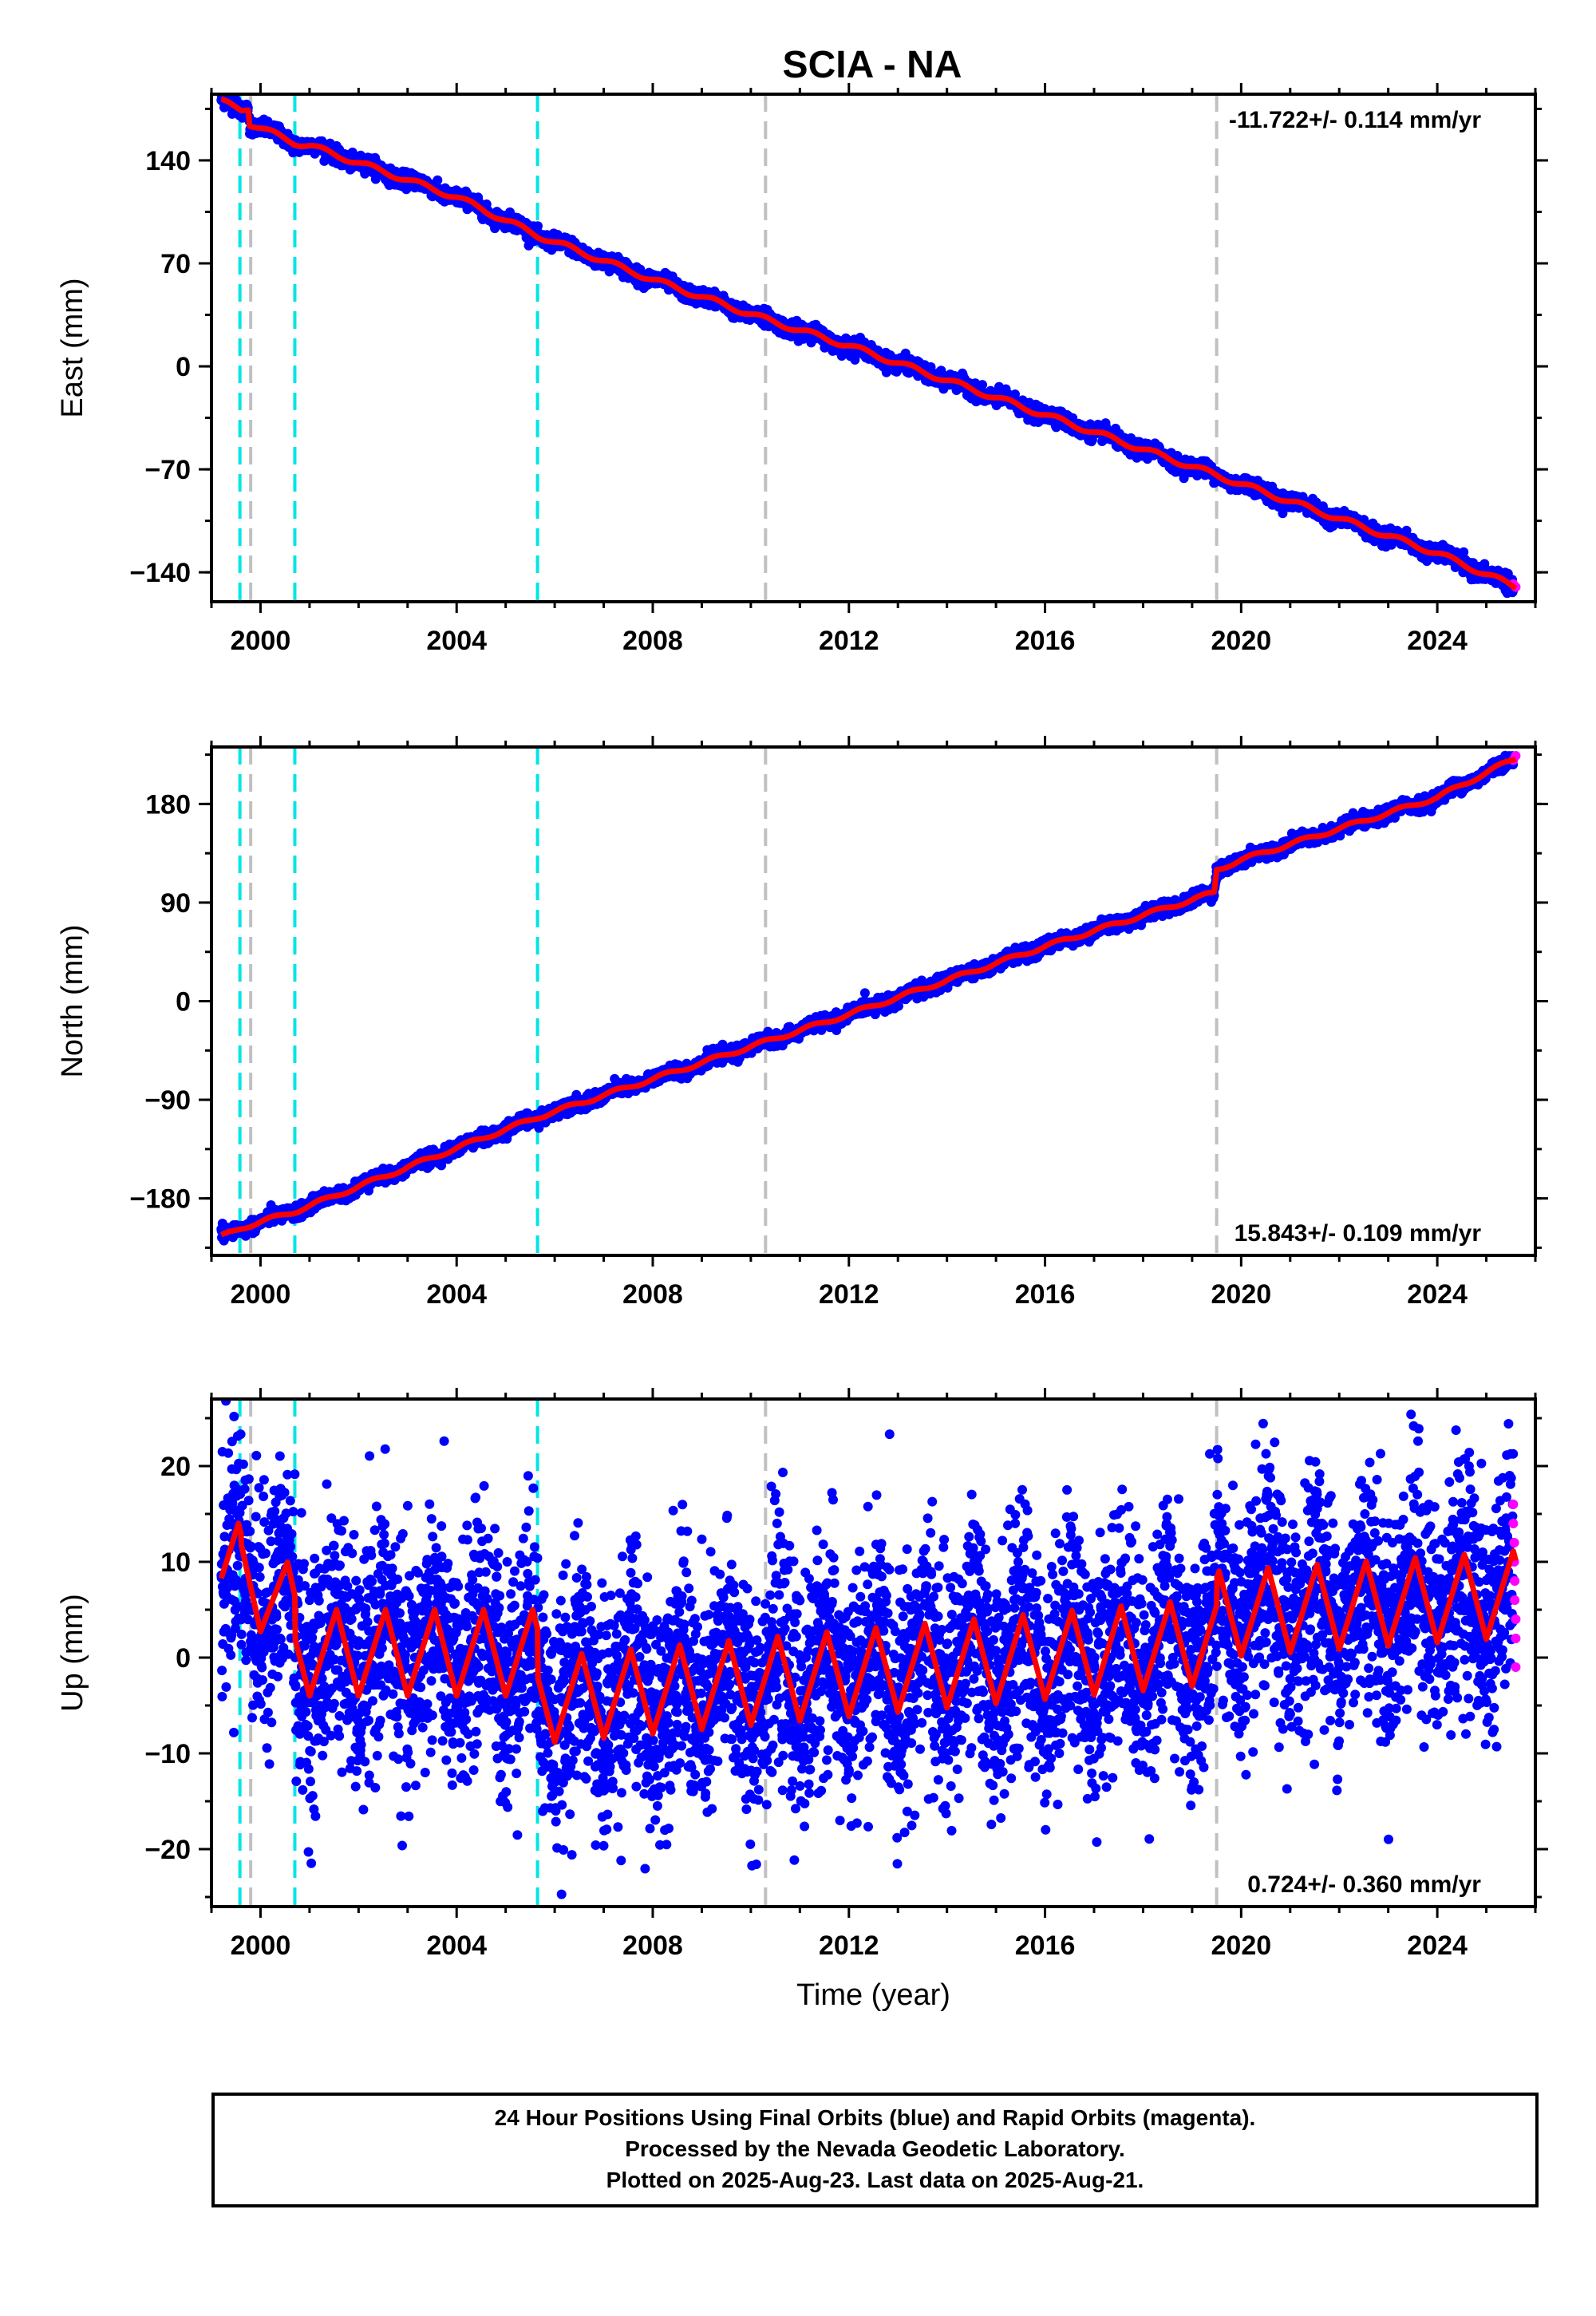 The width and height of the screenshot is (1596, 2316). What do you see at coordinates (1045, 641) in the screenshot?
I see `x-tick-label: 2016` at bounding box center [1045, 641].